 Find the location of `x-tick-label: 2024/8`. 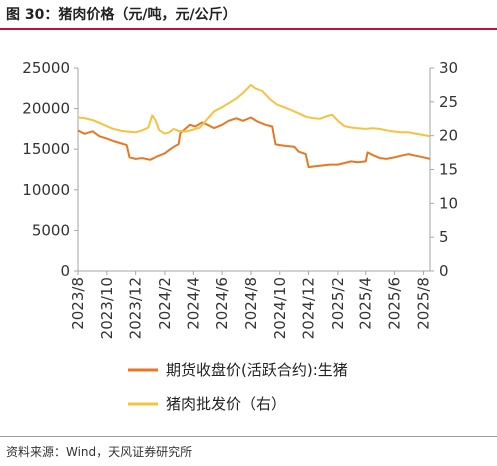

x-tick-label: 2024/8 is located at coordinates (251, 303).